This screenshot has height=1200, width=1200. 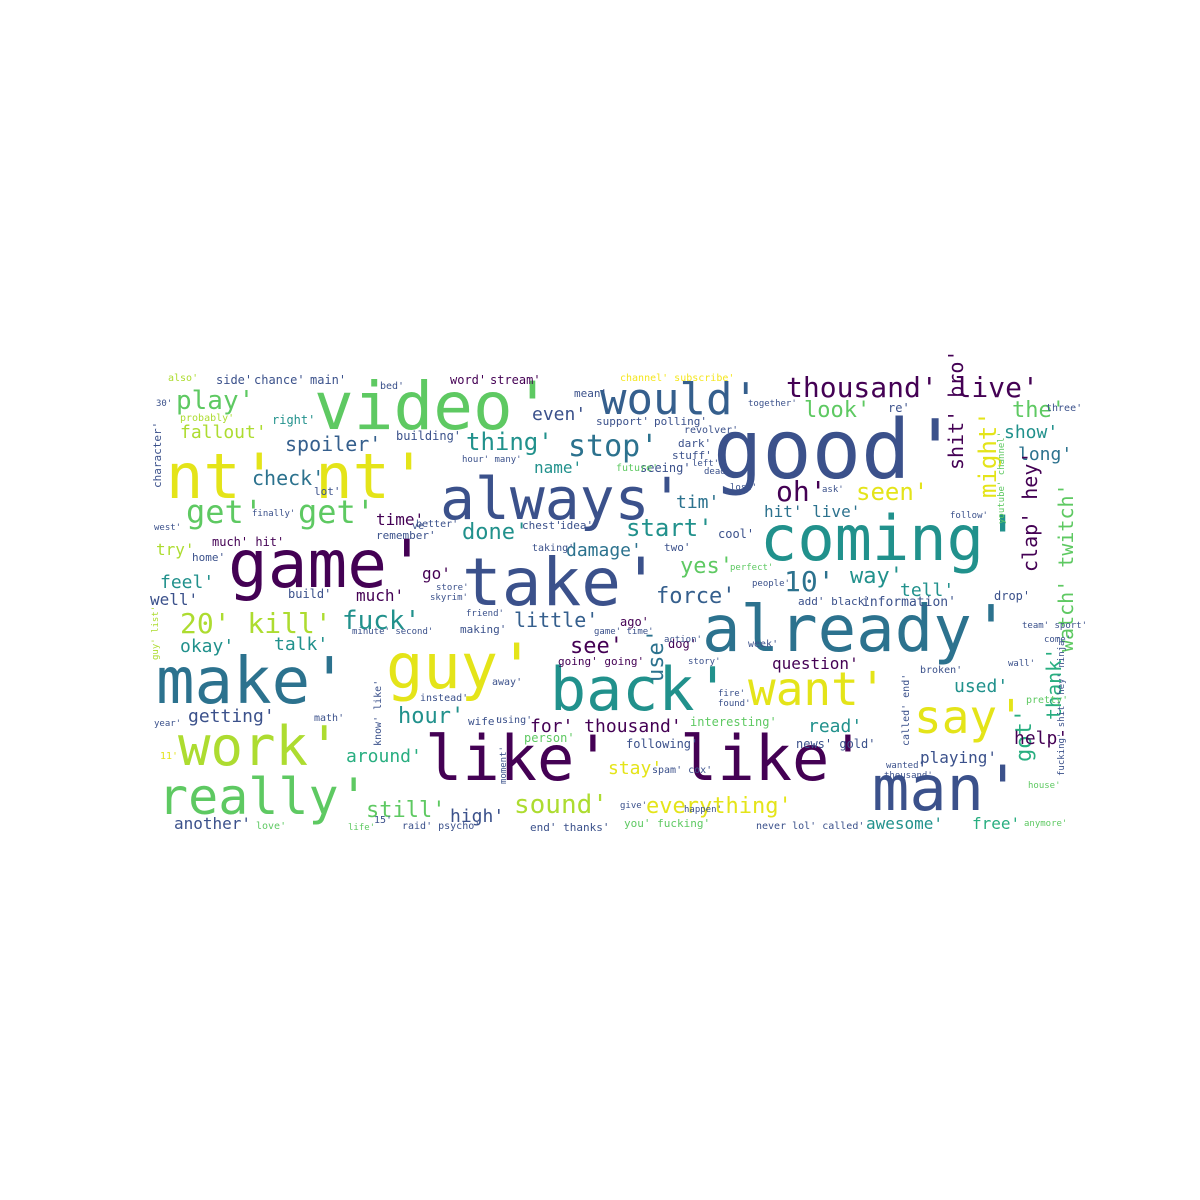 I want to click on word-interesting: interesting', so click(x=733, y=722).